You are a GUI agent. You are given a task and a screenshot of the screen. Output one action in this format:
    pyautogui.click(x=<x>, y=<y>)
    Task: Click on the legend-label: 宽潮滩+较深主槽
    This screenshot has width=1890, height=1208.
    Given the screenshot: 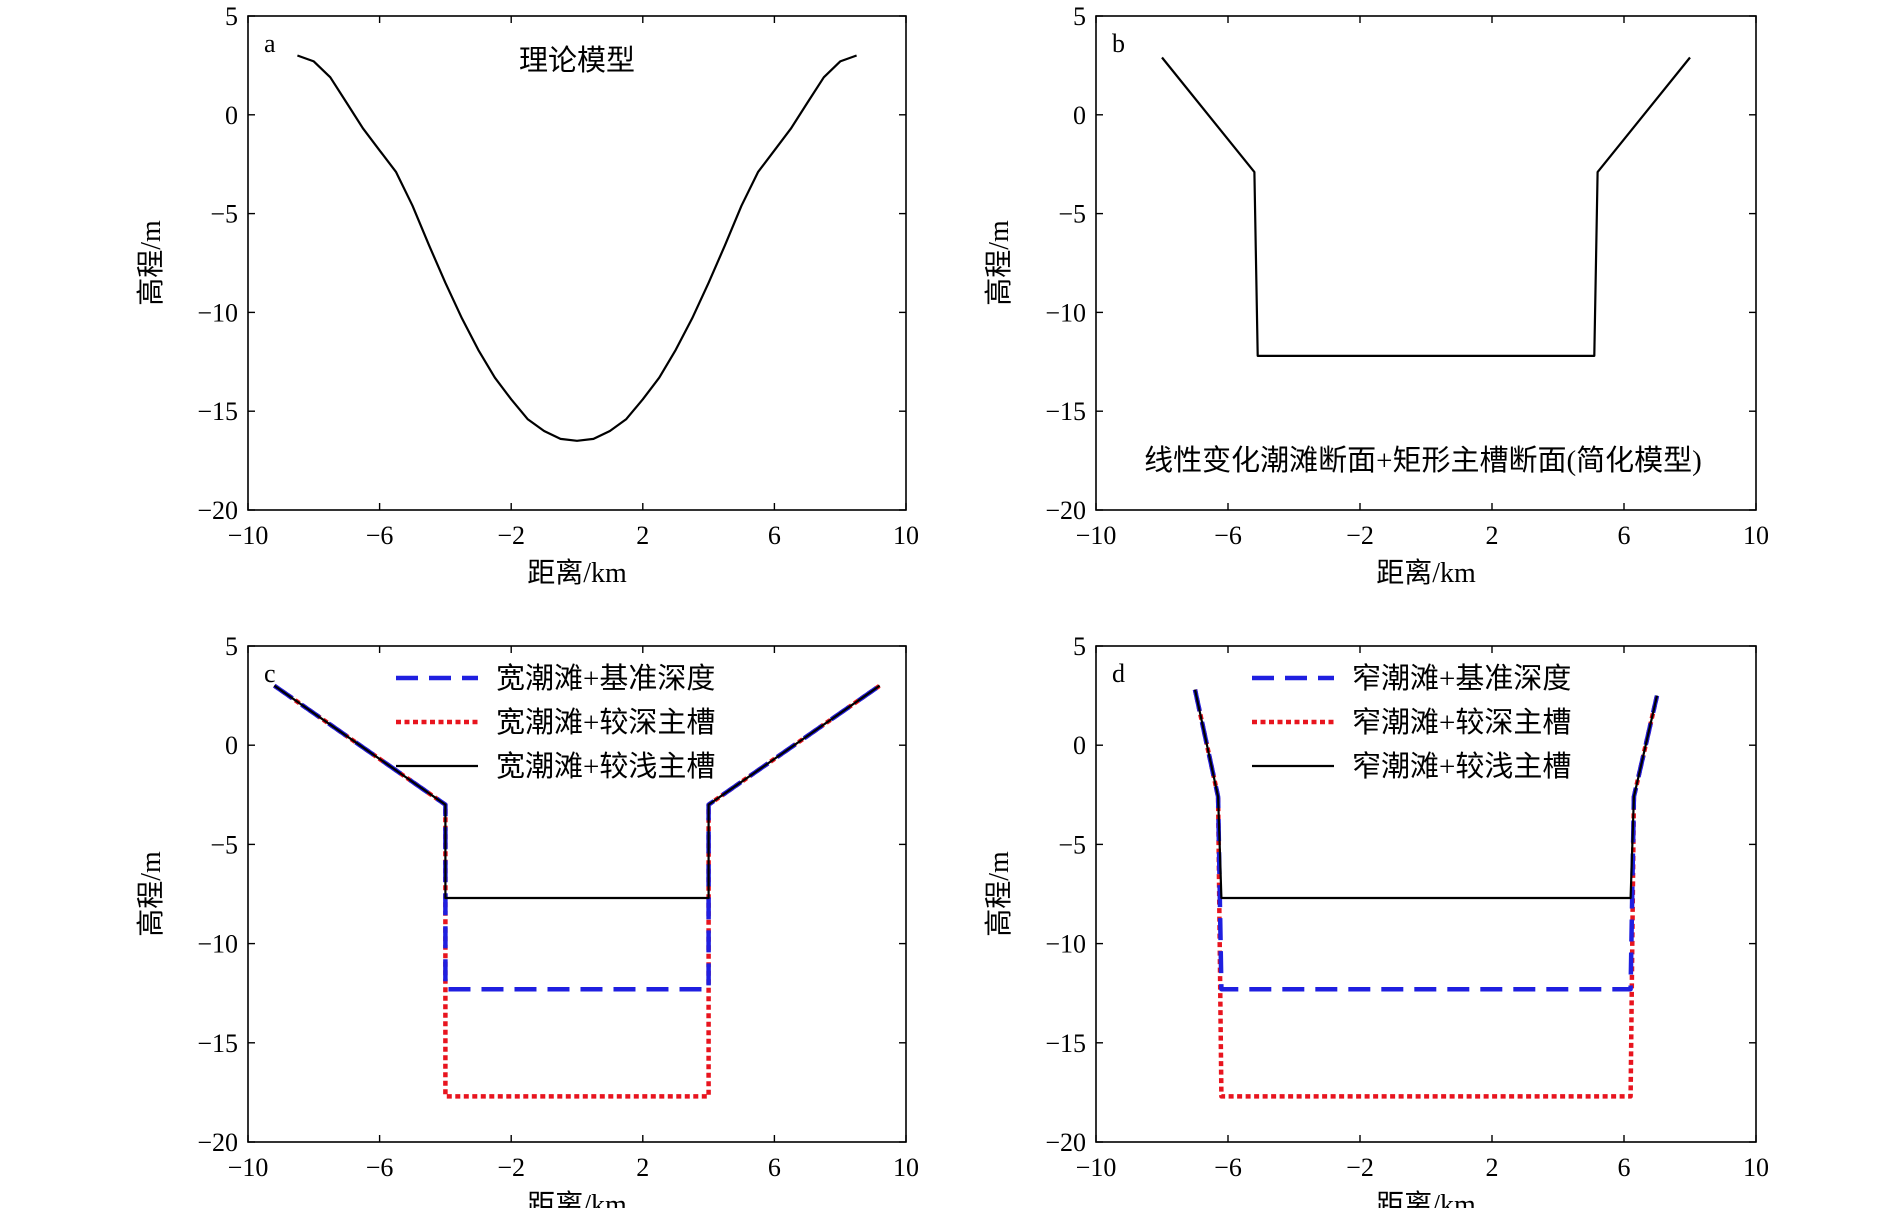 What is the action you would take?
    pyautogui.click(x=605, y=722)
    